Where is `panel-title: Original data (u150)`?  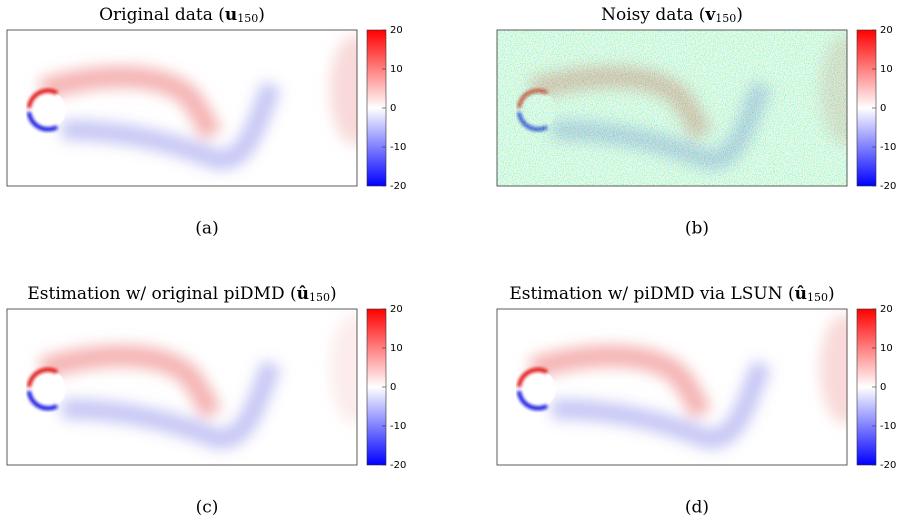 panel-title: Original data (u150) is located at coordinates (182, 15).